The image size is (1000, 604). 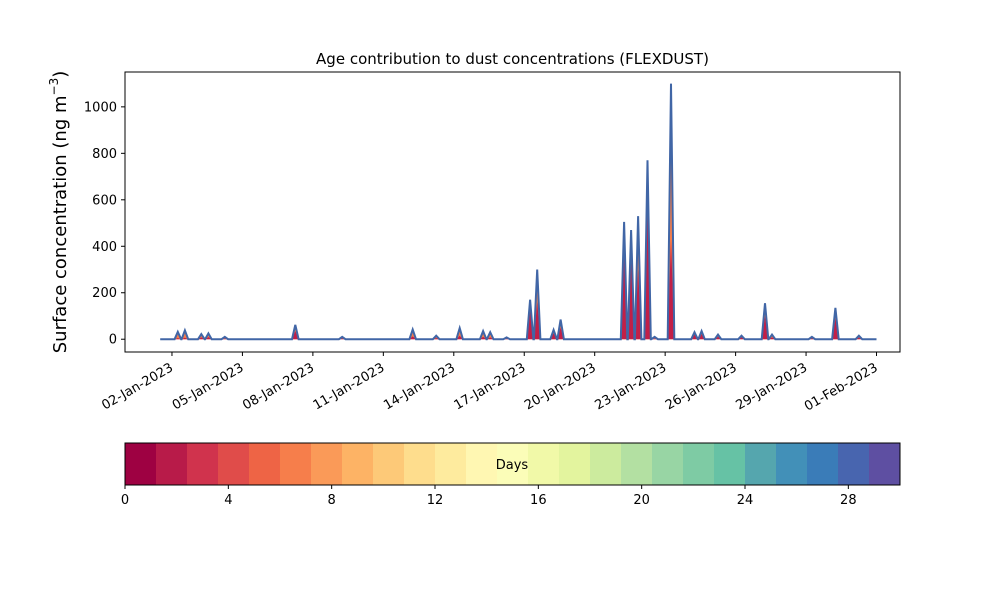 I want to click on colorbar-tick-label: 20, so click(x=641, y=500).